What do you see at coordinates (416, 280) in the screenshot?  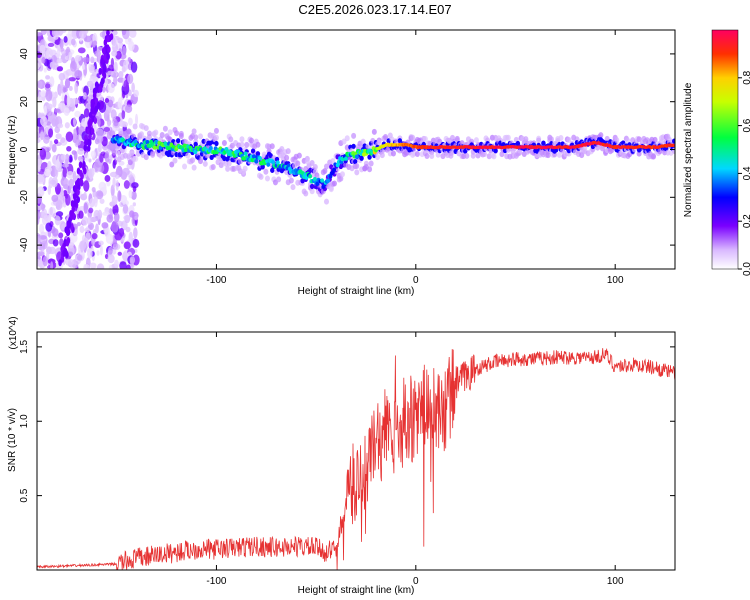 I see `spectrogram-x-tick-label: 0` at bounding box center [416, 280].